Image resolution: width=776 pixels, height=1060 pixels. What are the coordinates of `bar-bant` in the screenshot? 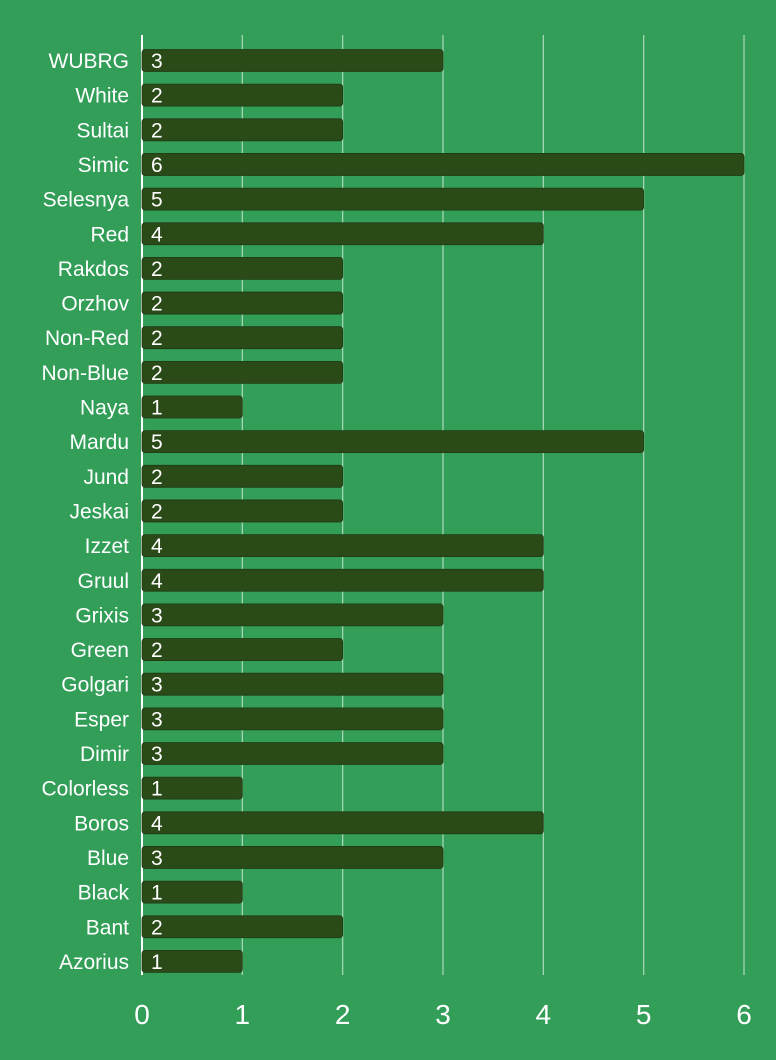 It's located at (242, 927).